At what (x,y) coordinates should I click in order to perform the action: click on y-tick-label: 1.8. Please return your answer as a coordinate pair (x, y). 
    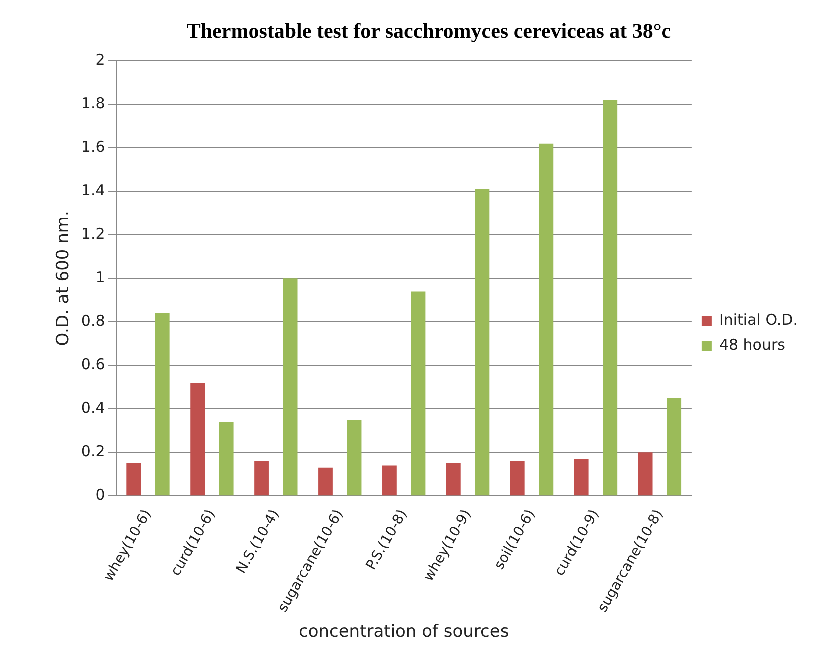
    Looking at the image, I should click on (93, 103).